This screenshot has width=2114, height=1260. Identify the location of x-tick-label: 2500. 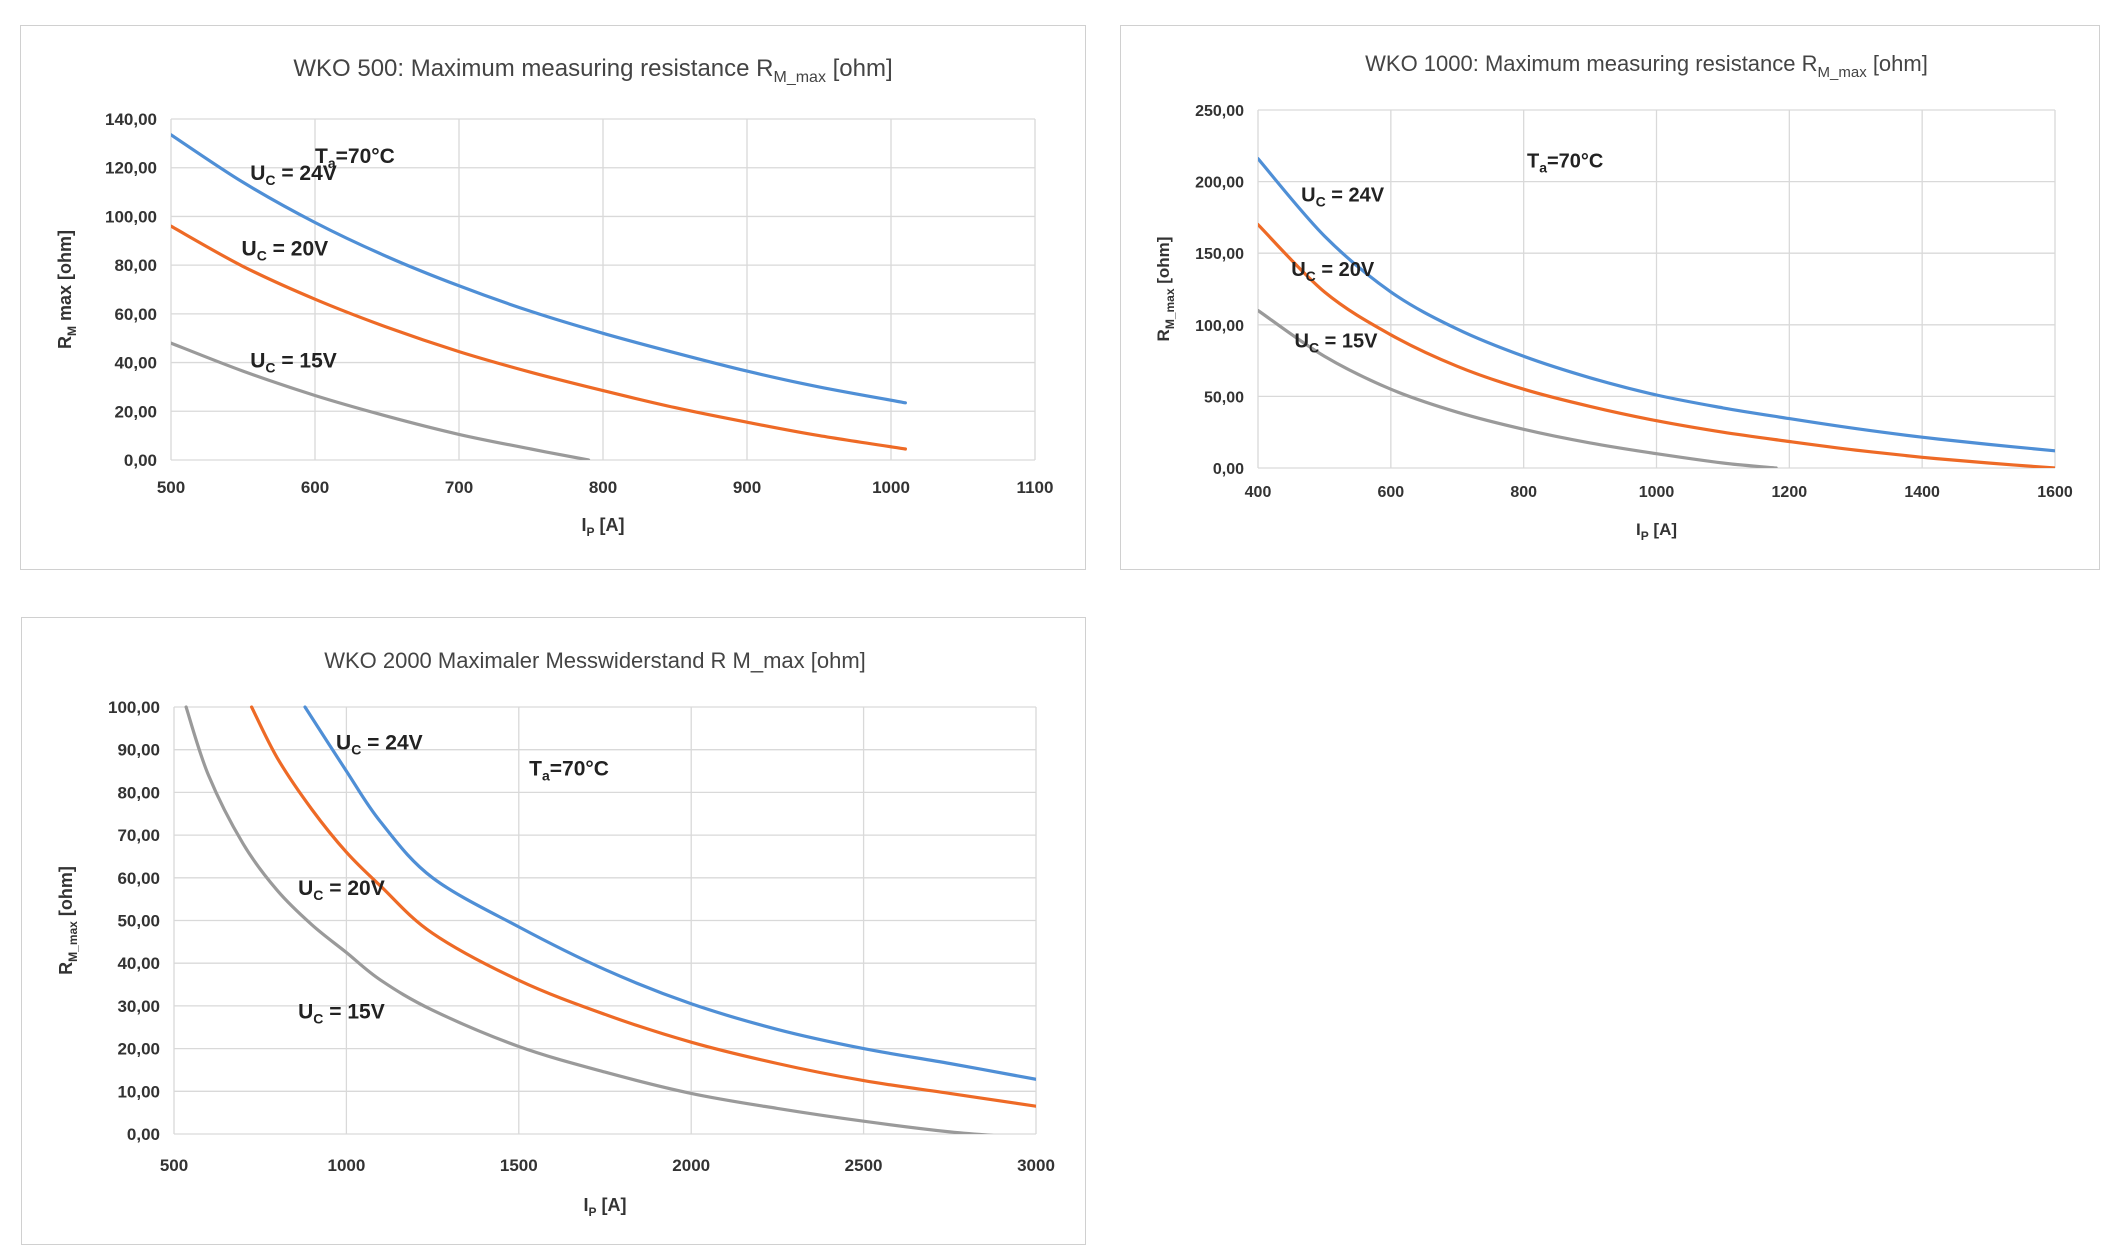
(864, 1165).